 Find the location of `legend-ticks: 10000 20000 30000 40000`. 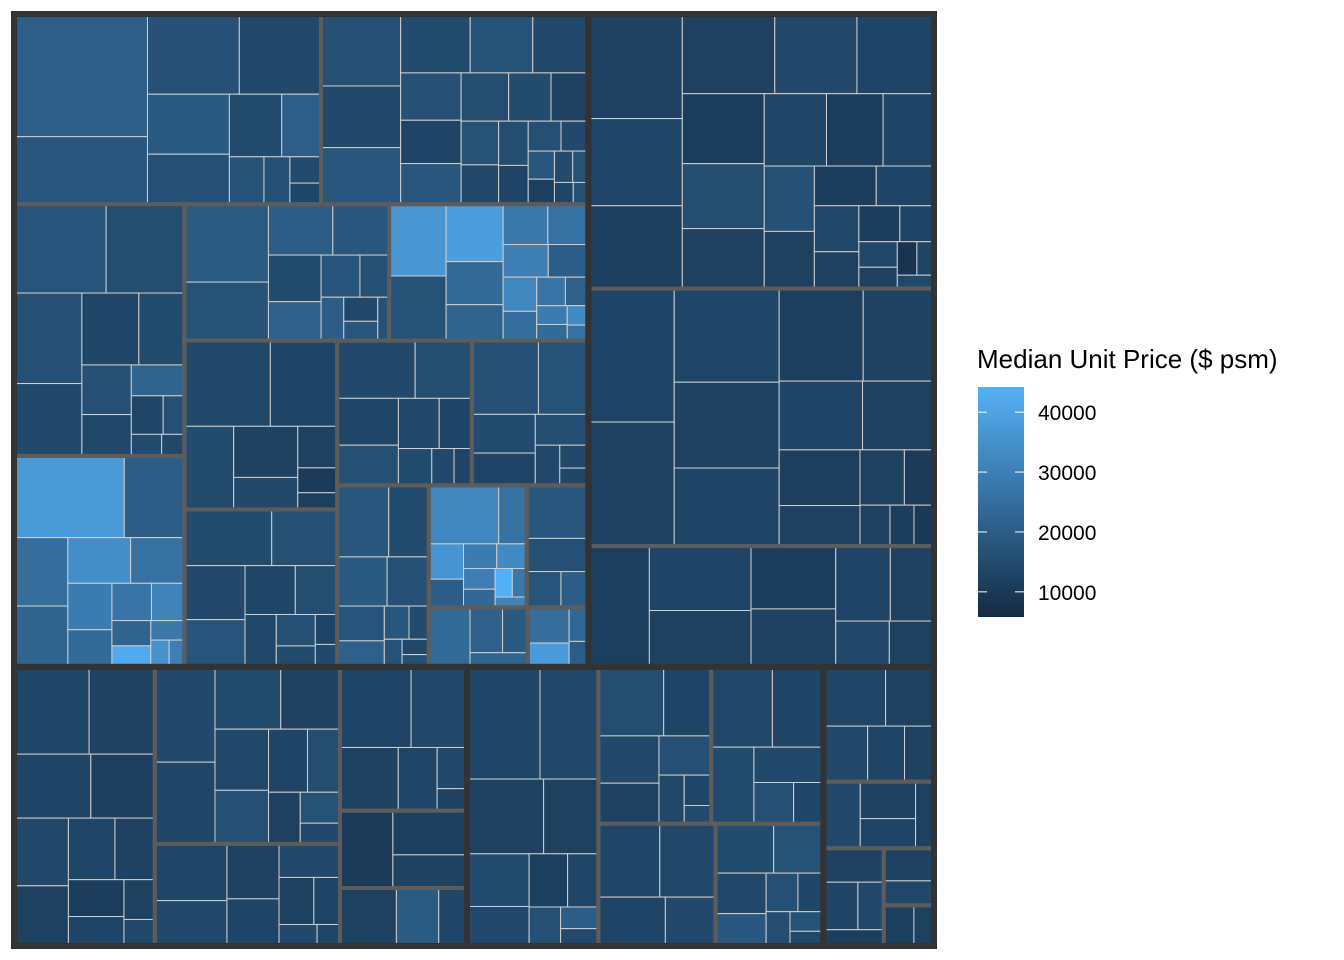

legend-ticks: 10000 20000 30000 40000 is located at coordinates (1037, 503).